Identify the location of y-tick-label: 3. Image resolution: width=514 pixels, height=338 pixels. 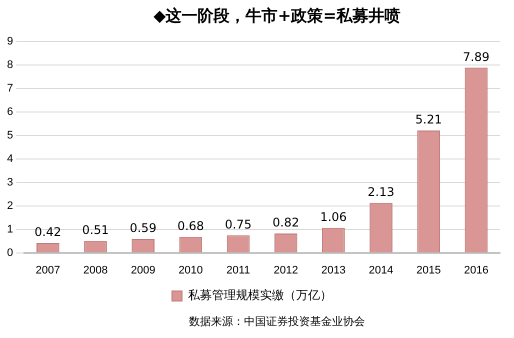
(10, 182).